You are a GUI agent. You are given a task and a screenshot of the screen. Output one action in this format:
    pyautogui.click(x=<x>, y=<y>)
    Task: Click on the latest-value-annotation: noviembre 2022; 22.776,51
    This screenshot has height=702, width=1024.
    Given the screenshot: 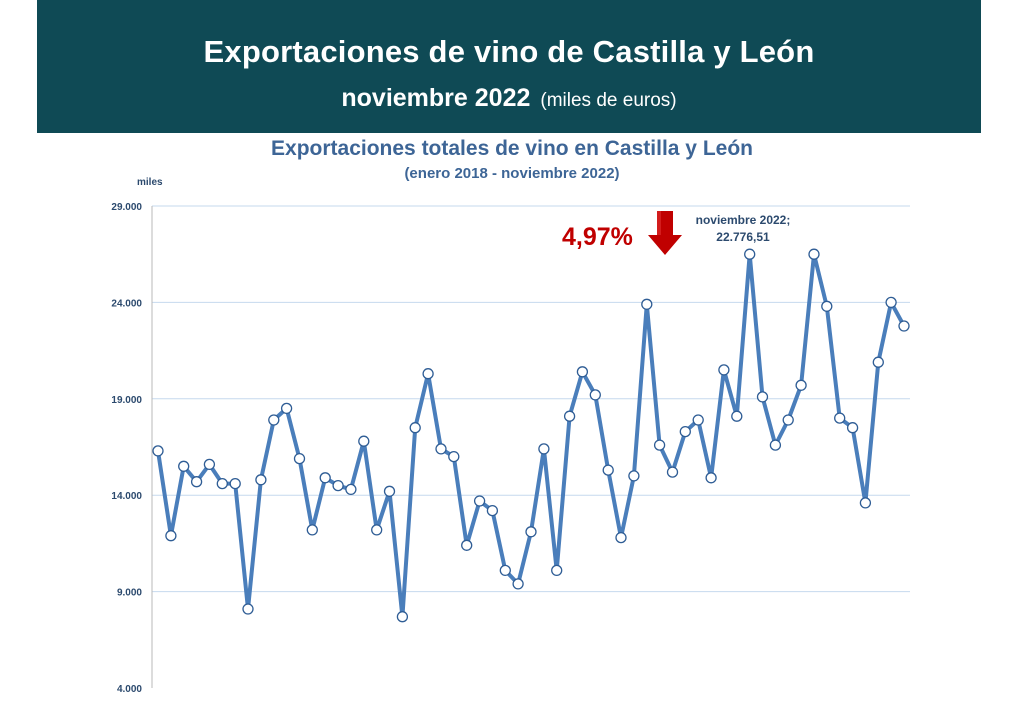 What is the action you would take?
    pyautogui.click(x=743, y=229)
    